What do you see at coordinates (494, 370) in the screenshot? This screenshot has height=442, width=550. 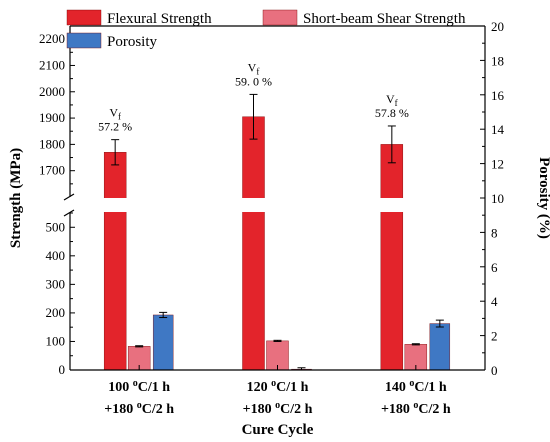 I see `right-tick-label-0: 0` at bounding box center [494, 370].